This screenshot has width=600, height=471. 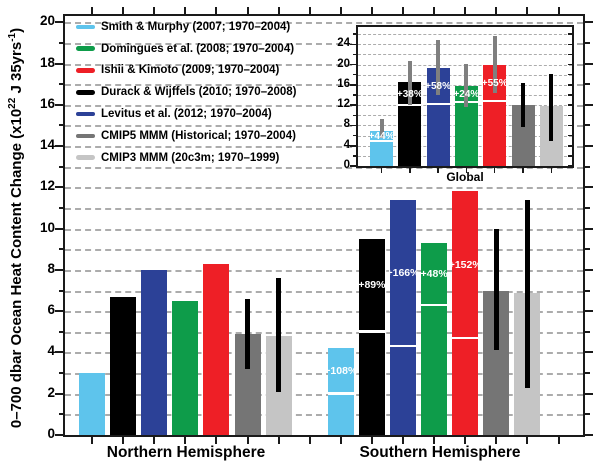 I want to click on legend-item: CMIP5 MMM (Historical; 1970–2004), so click(x=186, y=136).